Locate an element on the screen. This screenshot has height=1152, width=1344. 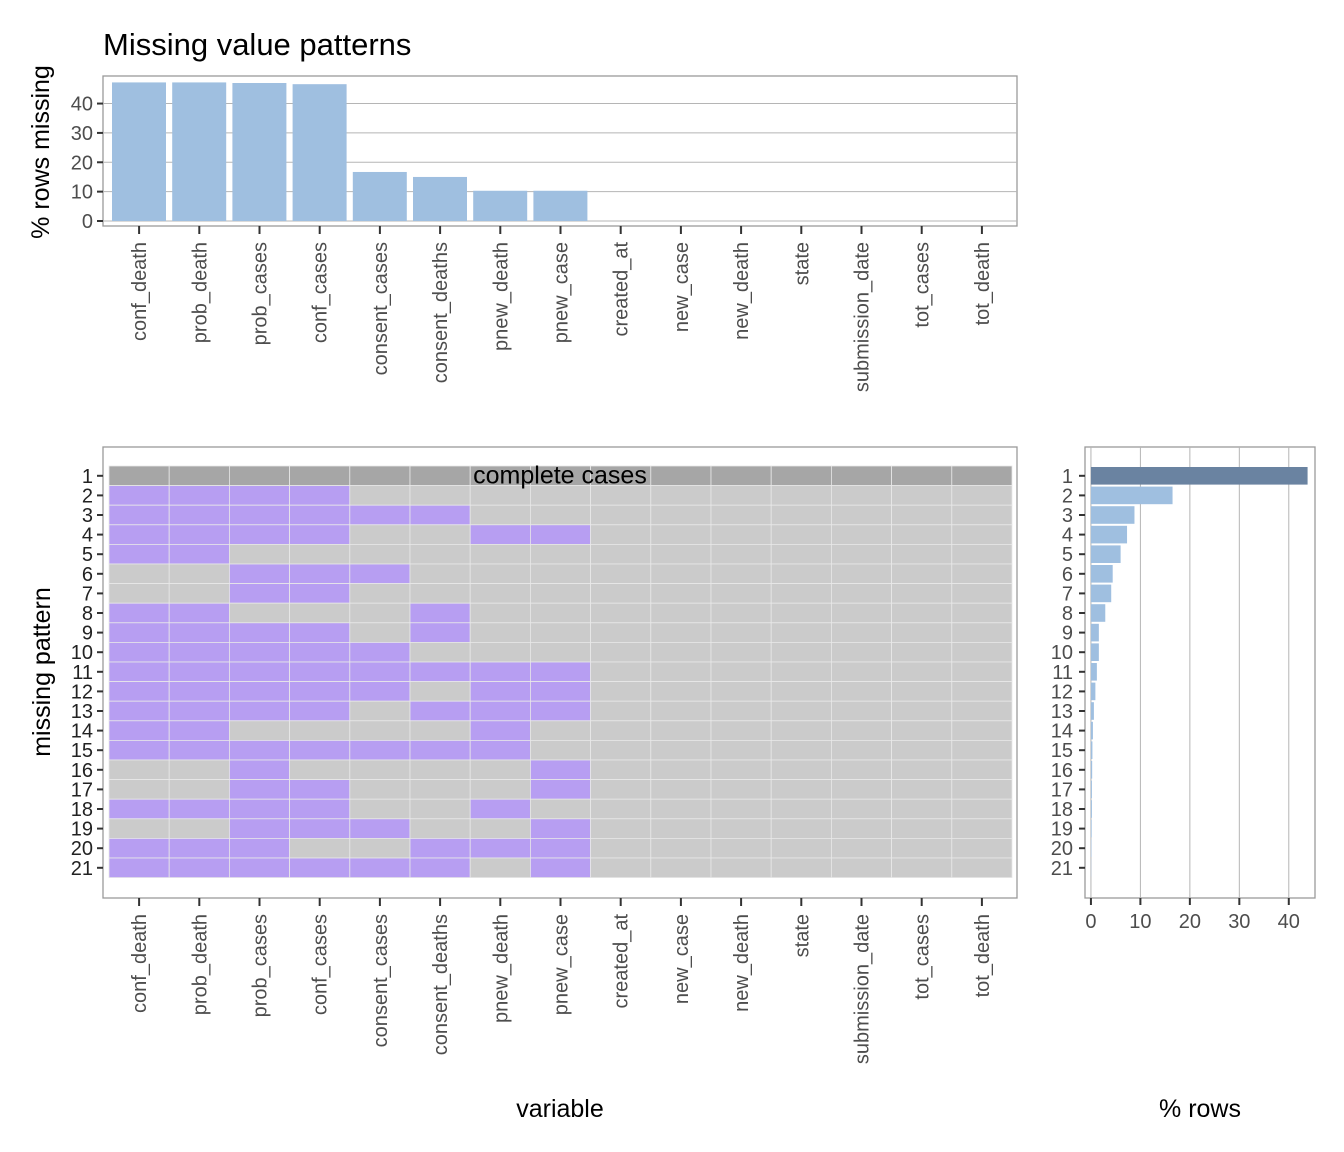
heatmap-y-tick-label: 6 is located at coordinates (87, 575).